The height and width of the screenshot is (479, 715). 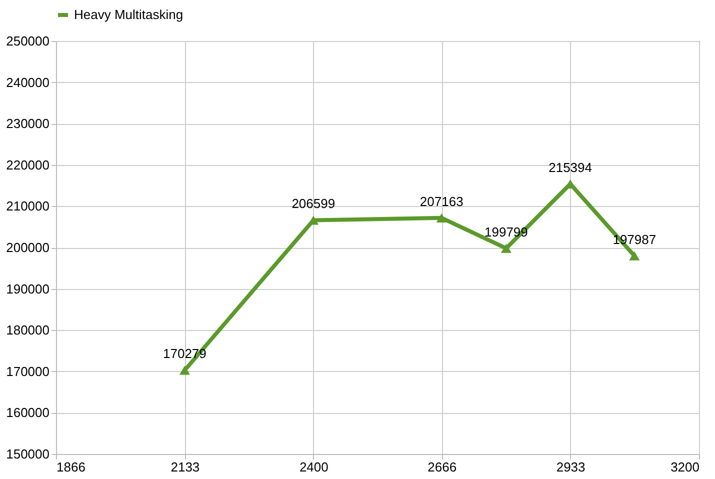 What do you see at coordinates (129, 14) in the screenshot?
I see `legend-label: Heavy Multitasking` at bounding box center [129, 14].